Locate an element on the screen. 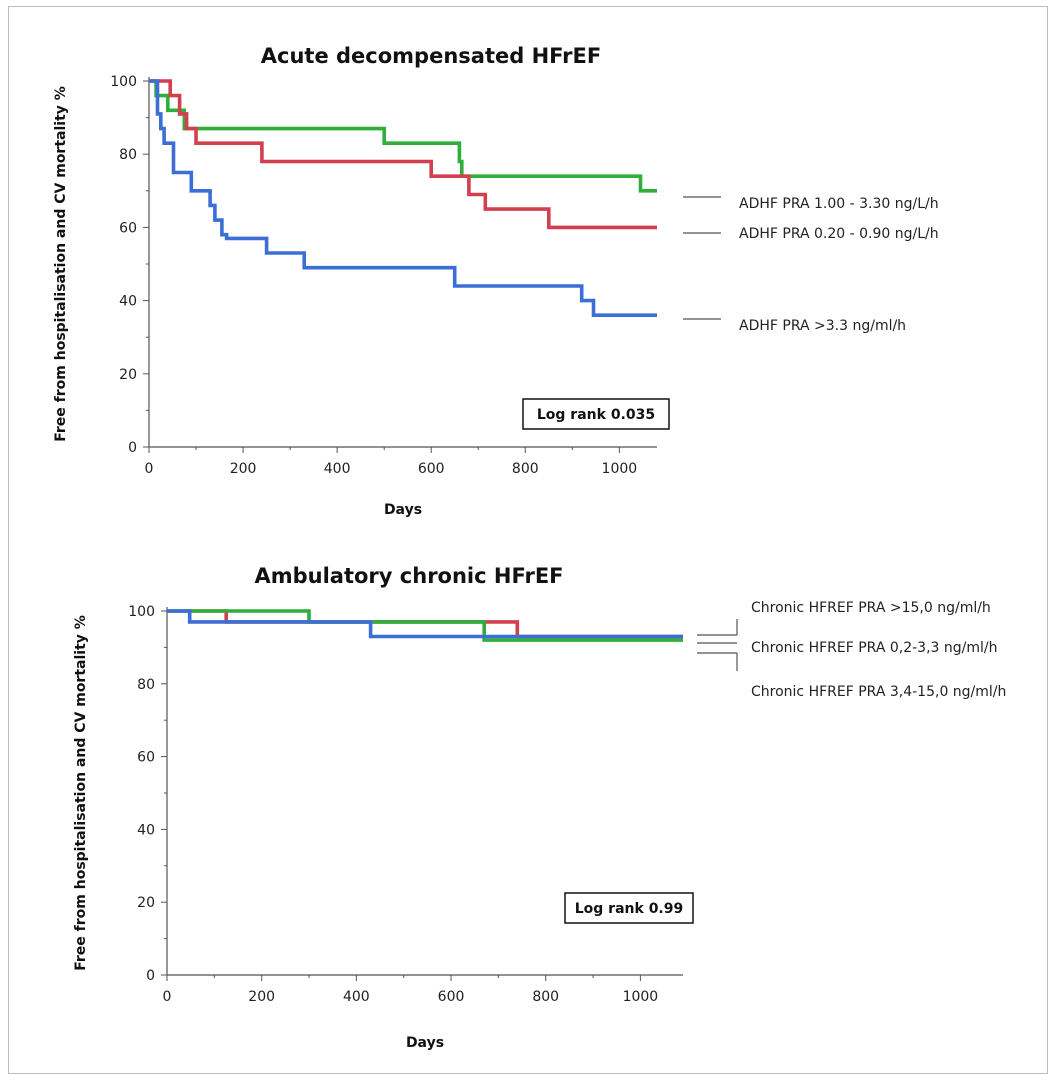 This screenshot has height=1084, width=1057. legend-entry-label: Chronic HFREF PRA 3,4-15,0 ng/ml/h is located at coordinates (878, 692).